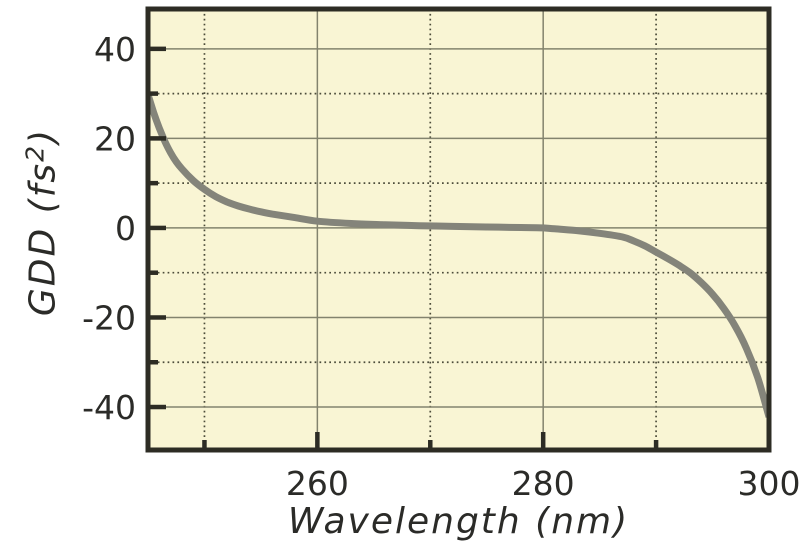 Image resolution: width=800 pixels, height=548 pixels. Describe the element at coordinates (317, 483) in the screenshot. I see `x-tick-label: 260` at that location.